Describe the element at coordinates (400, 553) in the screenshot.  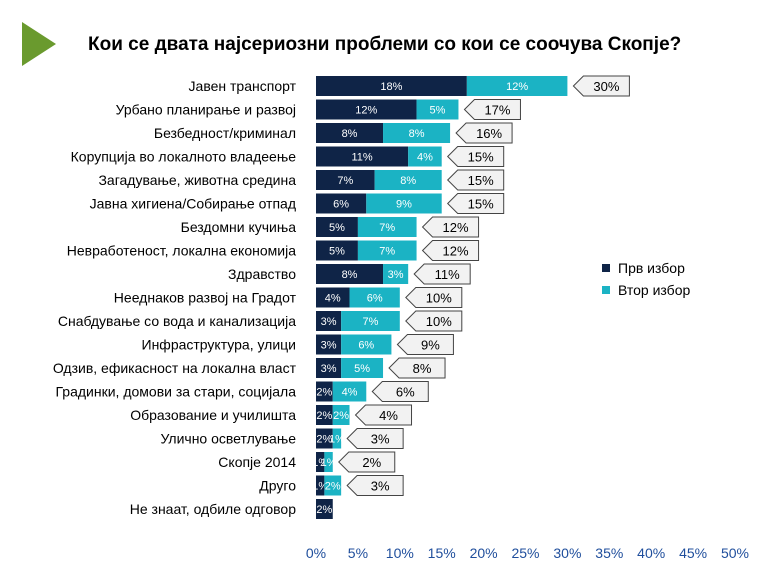
I see `x-tick-label: 10%` at that location.